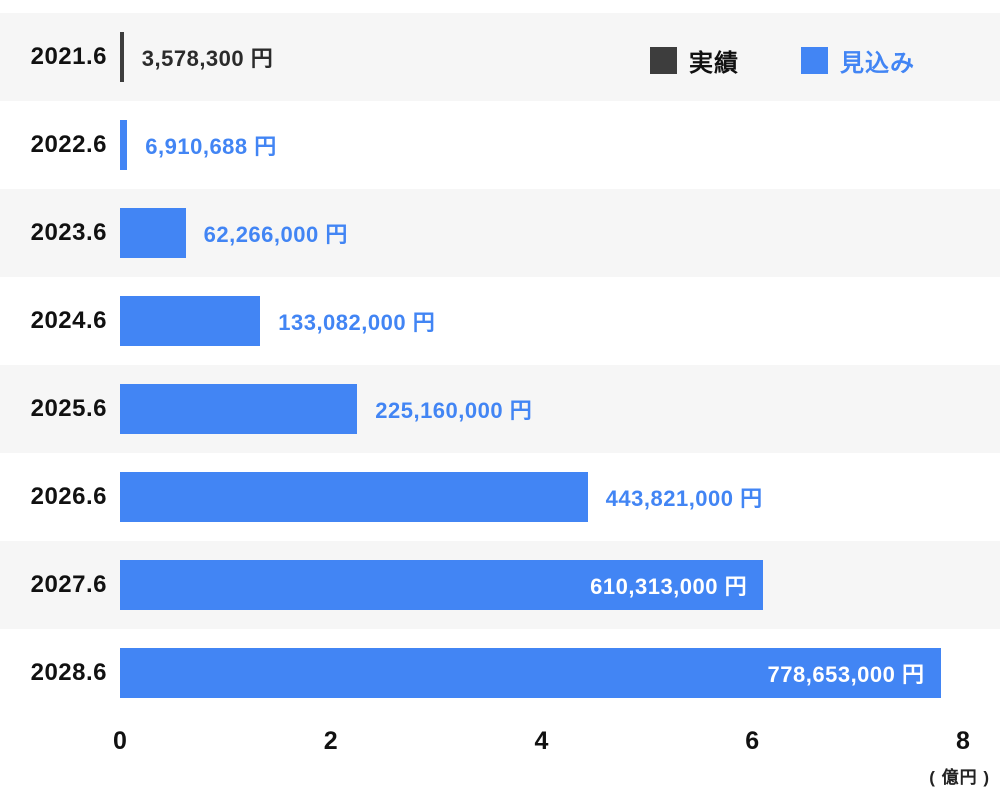 The width and height of the screenshot is (1000, 808). I want to click on x-axis-tick: 4, so click(541, 741).